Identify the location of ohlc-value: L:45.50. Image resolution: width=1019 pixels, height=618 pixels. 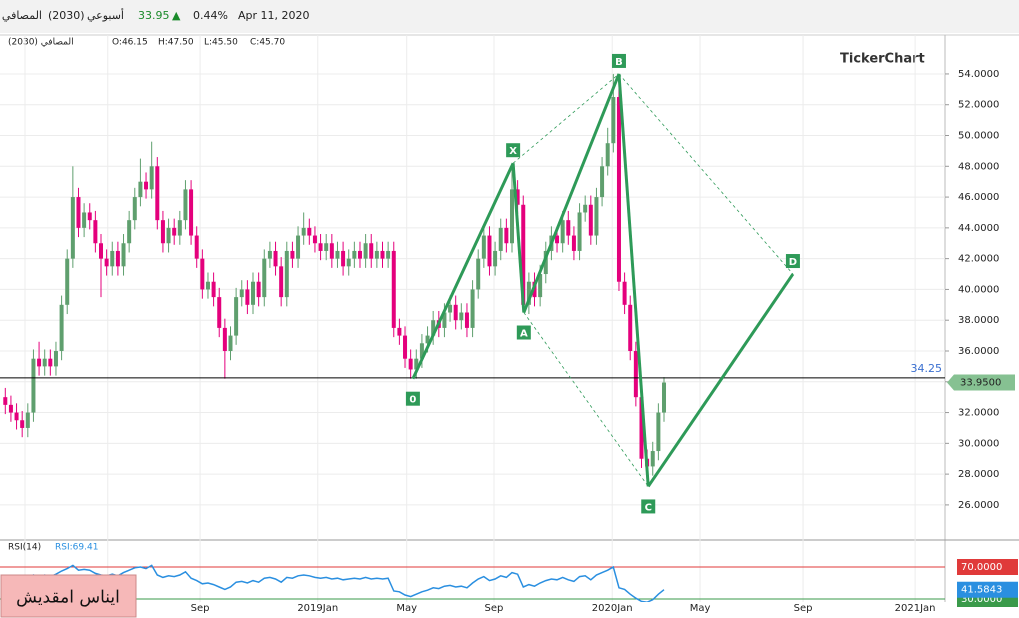
(221, 43).